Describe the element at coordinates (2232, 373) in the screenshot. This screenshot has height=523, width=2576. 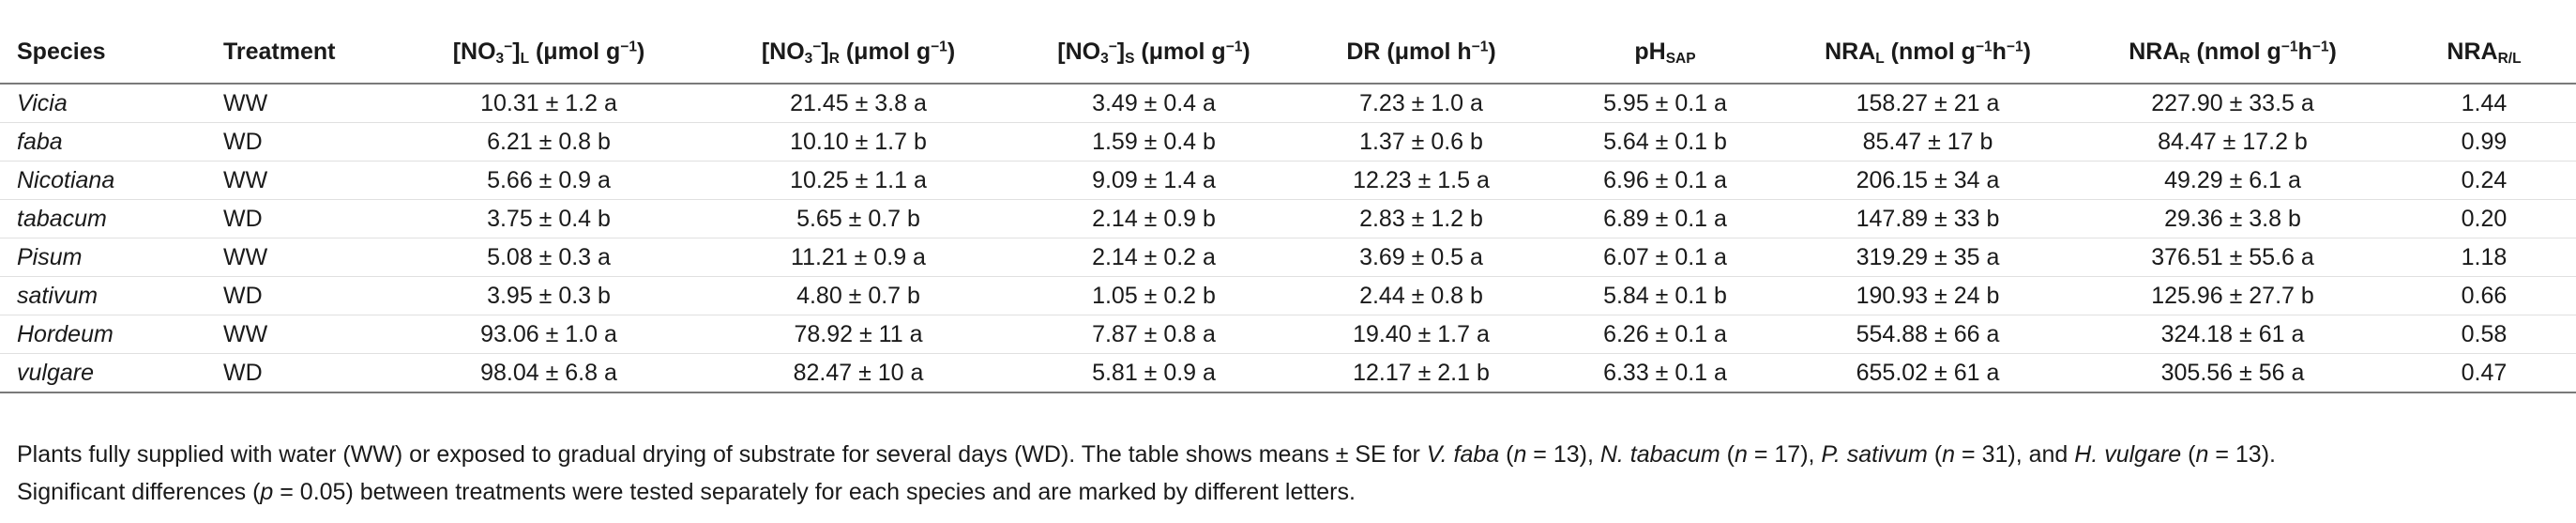
I see `cell-nra-root: 305.56 ± 56 a` at that location.